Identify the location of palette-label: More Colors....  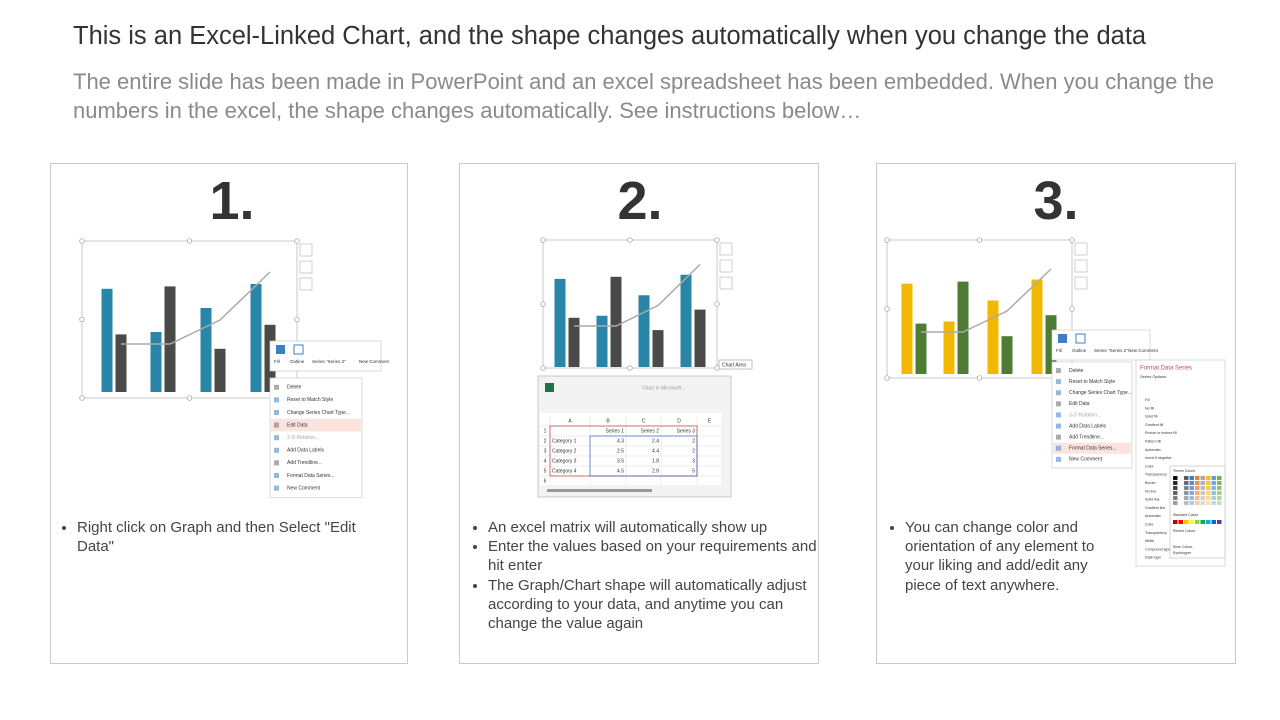
(1184, 547).